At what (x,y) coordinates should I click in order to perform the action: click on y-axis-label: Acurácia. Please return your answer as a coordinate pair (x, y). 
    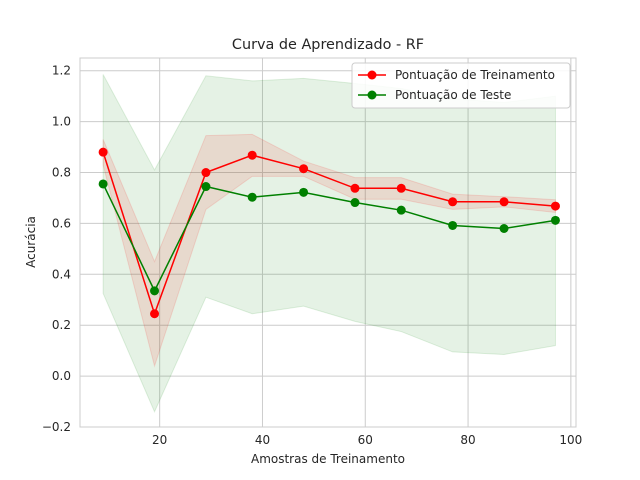
    Looking at the image, I should click on (31, 242).